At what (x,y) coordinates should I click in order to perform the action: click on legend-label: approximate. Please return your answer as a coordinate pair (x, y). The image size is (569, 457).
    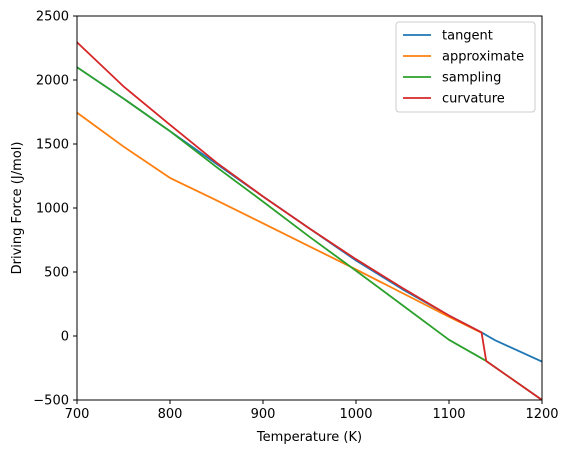
    Looking at the image, I should click on (483, 57).